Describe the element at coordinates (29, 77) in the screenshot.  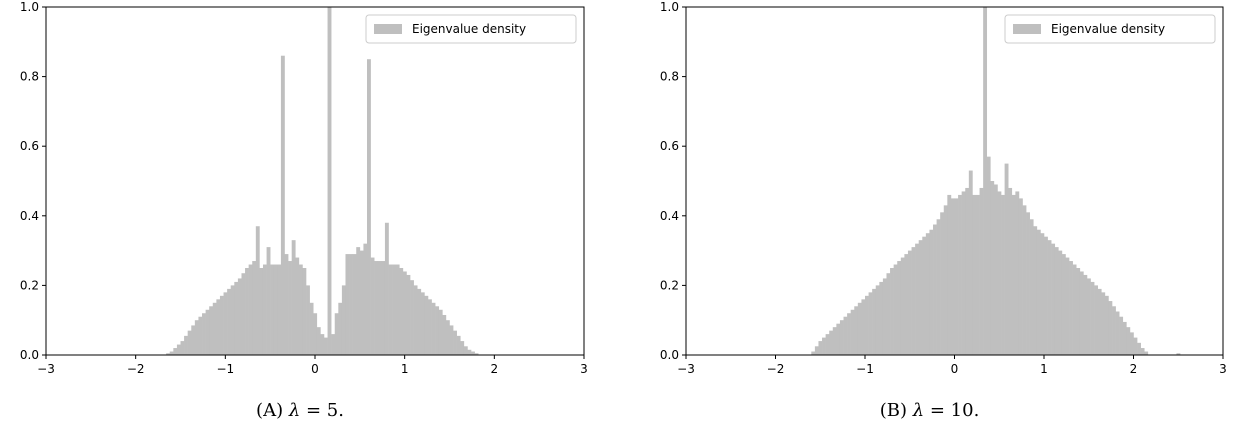
I see `y-tick-label: 0.8` at that location.